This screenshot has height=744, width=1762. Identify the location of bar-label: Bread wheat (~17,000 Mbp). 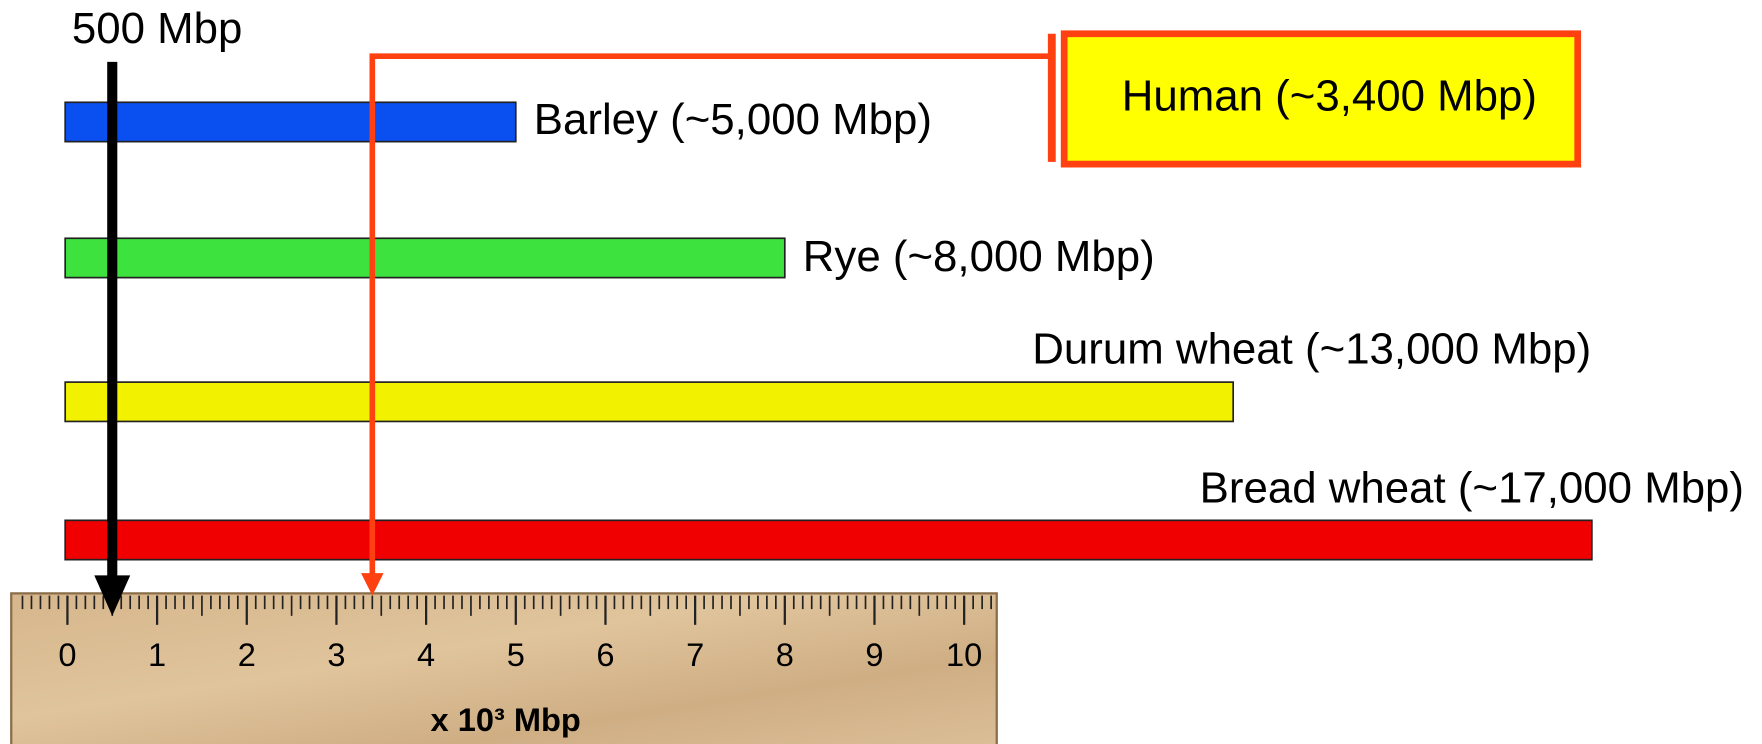
(1472, 488).